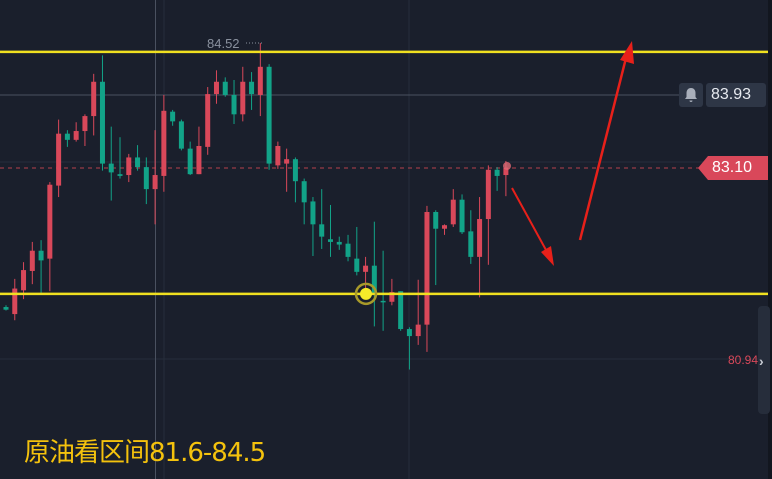 The image size is (772, 479). Describe the element at coordinates (145, 453) in the screenshot. I see `caption-text: 原油看区间81.6-84.5` at that location.